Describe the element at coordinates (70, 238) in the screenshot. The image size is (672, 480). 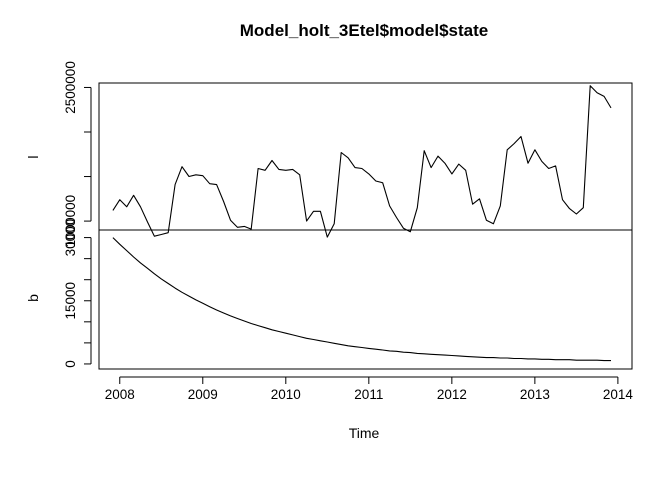
I see `panel-b-y-tick-label: 30000` at that location.